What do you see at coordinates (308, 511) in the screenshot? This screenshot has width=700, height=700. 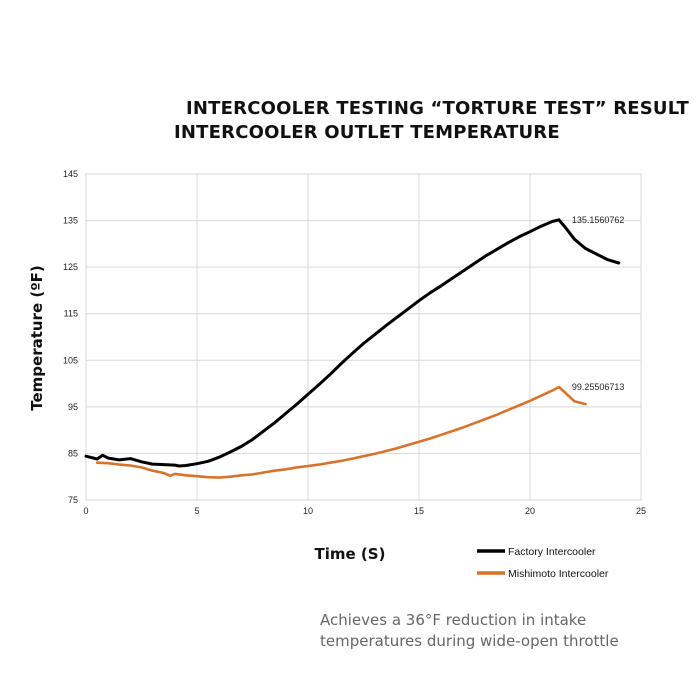 I see `x-tick-label: 10` at bounding box center [308, 511].